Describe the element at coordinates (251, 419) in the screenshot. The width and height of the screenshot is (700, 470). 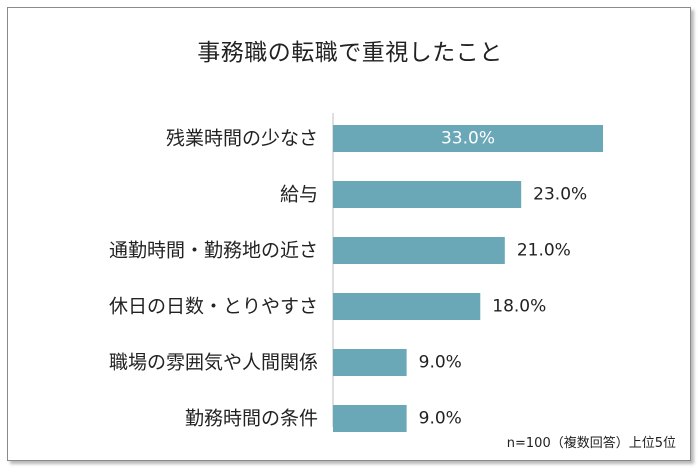
I see `category-label-5: 勤務時間の条件` at that location.